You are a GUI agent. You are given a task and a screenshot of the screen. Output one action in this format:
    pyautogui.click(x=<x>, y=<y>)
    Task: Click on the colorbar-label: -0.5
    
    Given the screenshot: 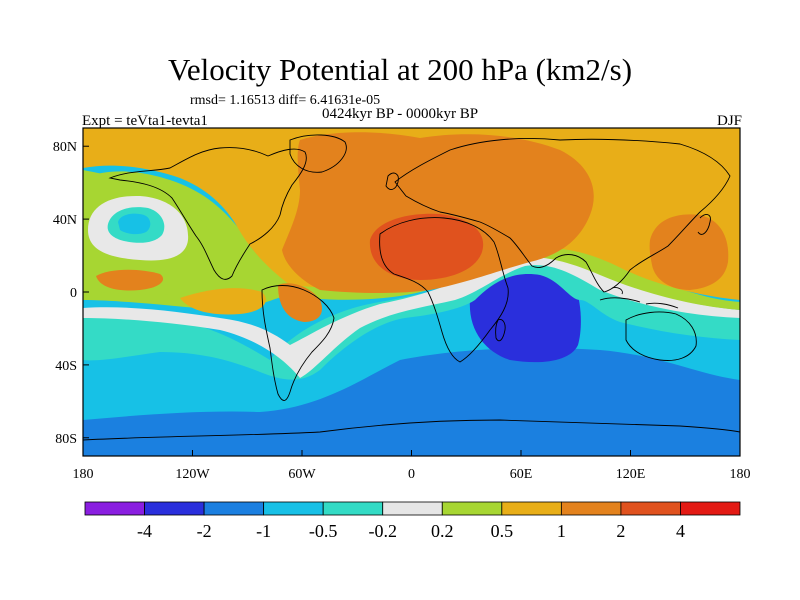 What is the action you would take?
    pyautogui.click(x=323, y=531)
    